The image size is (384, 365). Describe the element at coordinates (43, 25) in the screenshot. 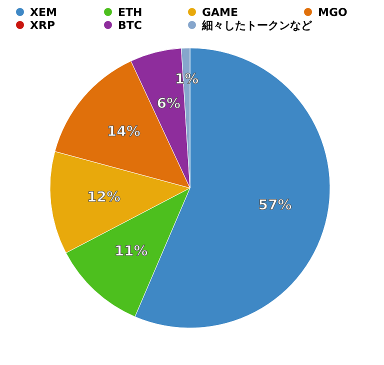

I see `legend-label: XRP` at that location.